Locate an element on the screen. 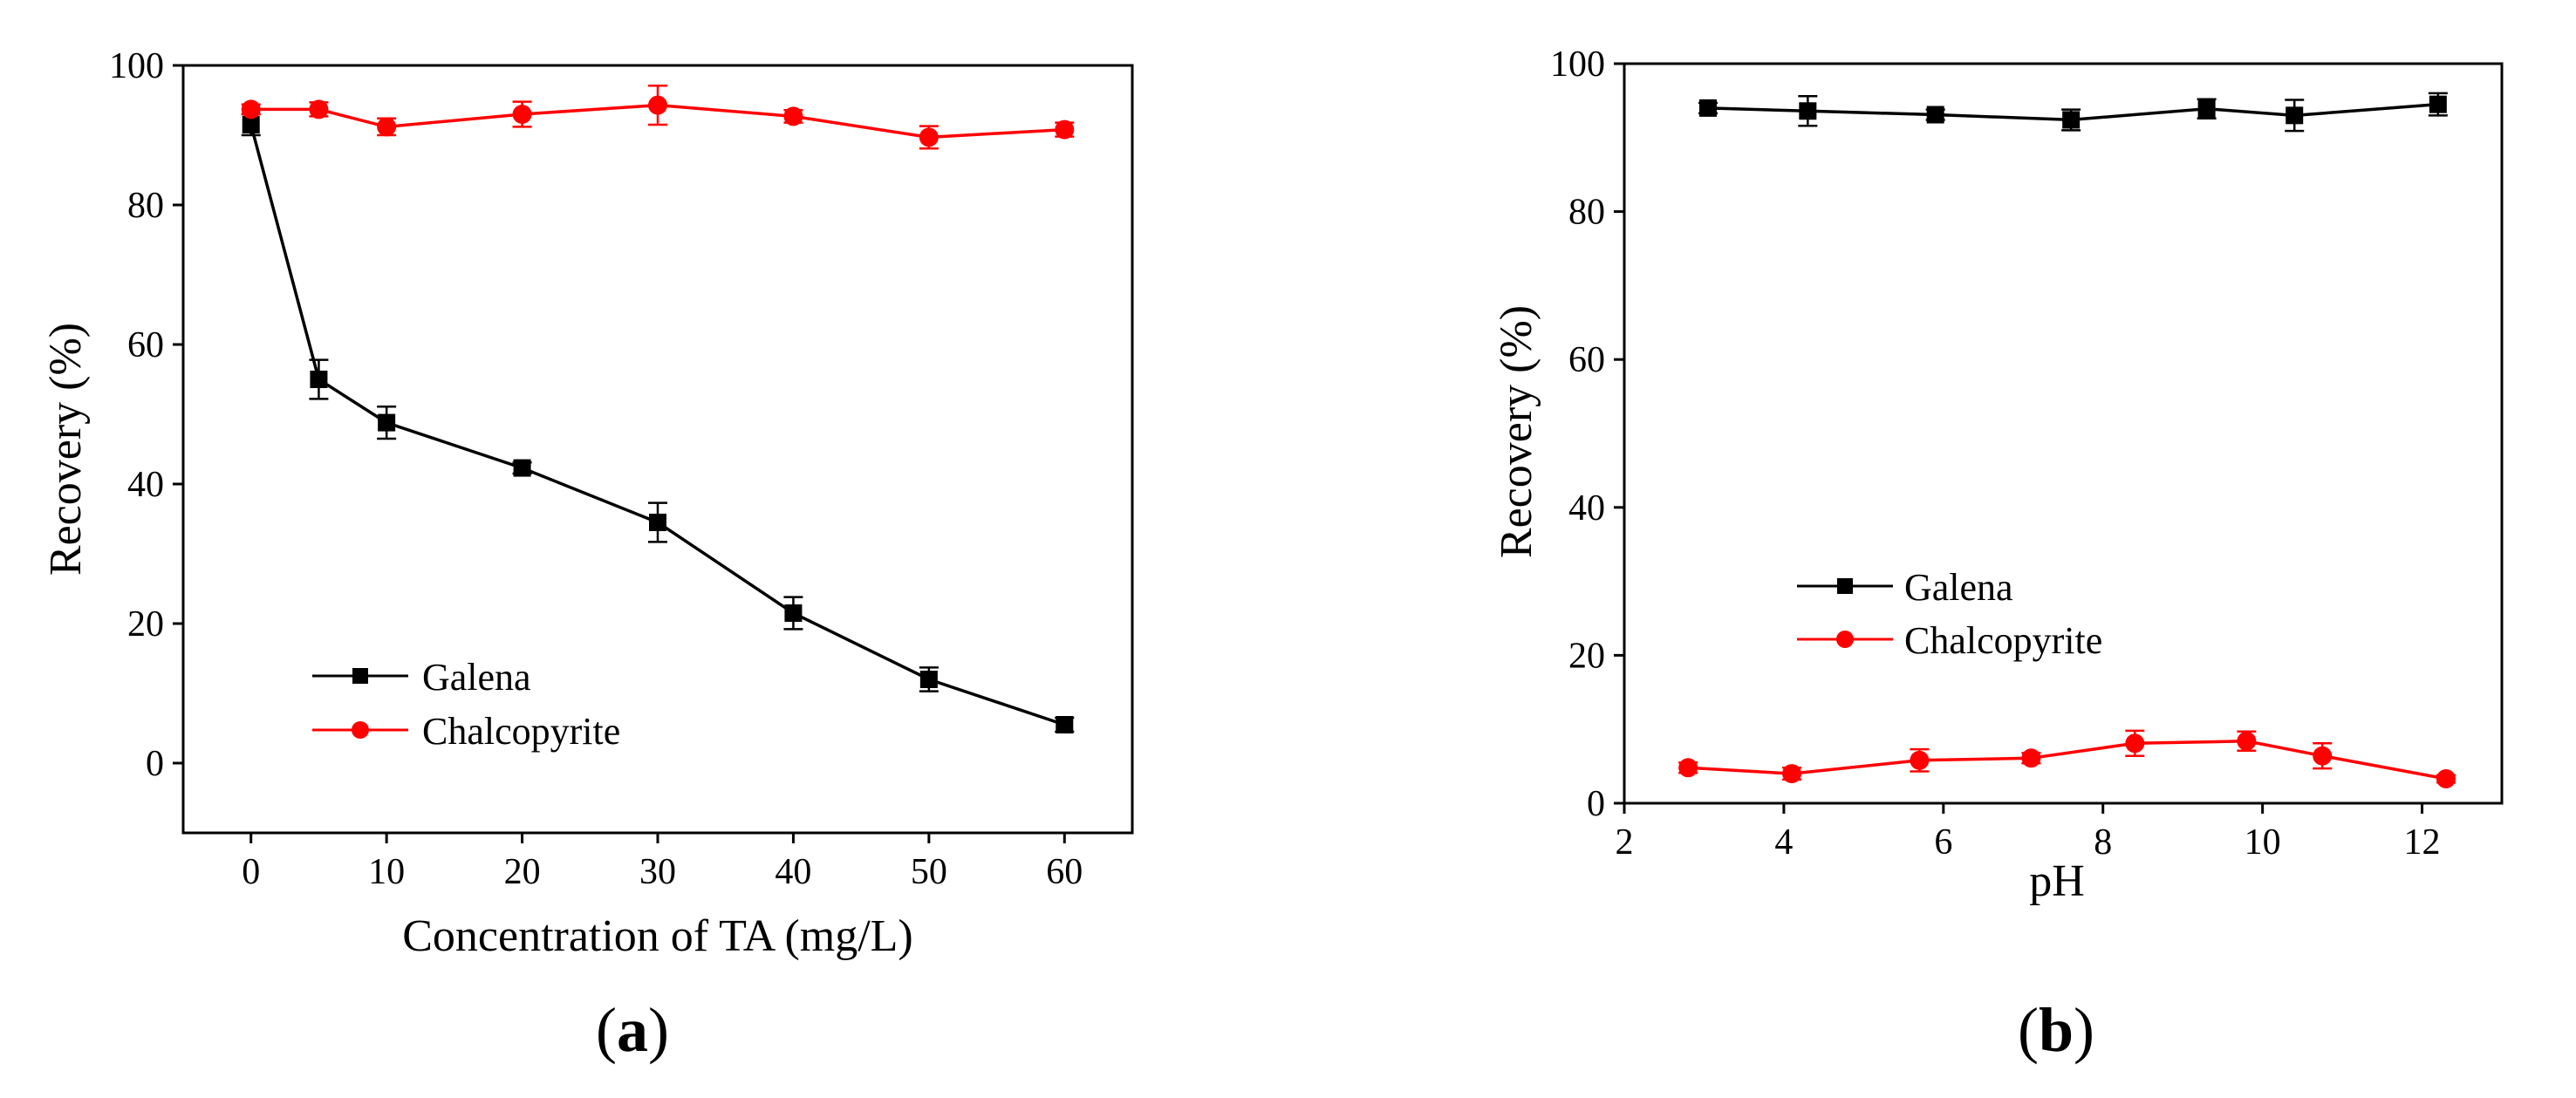 This screenshot has width=2576, height=1098. x-tick-label: 8 is located at coordinates (2103, 842).